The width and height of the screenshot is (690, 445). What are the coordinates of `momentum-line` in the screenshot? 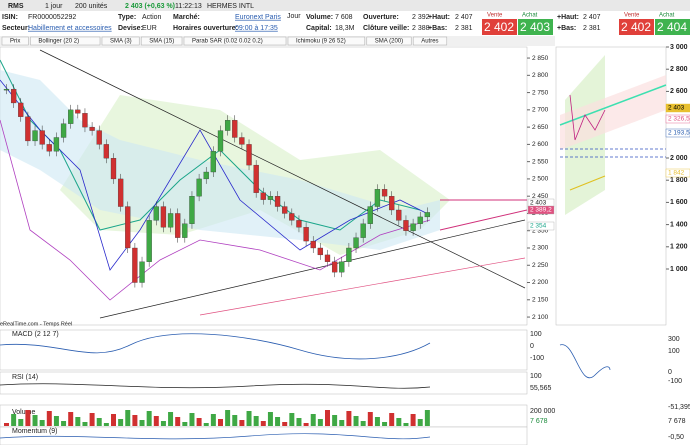 It's located at (215, 436).